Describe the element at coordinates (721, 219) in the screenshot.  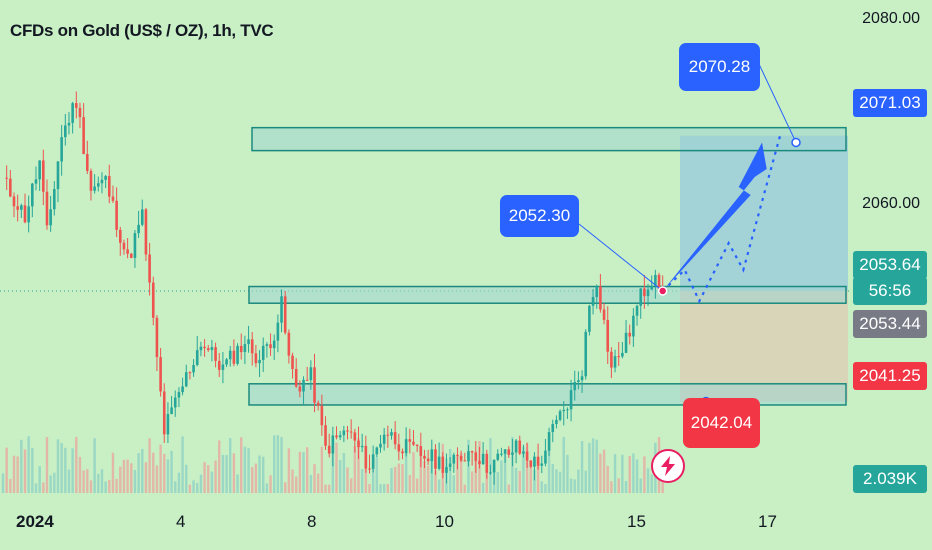
I see `projection-path` at that location.